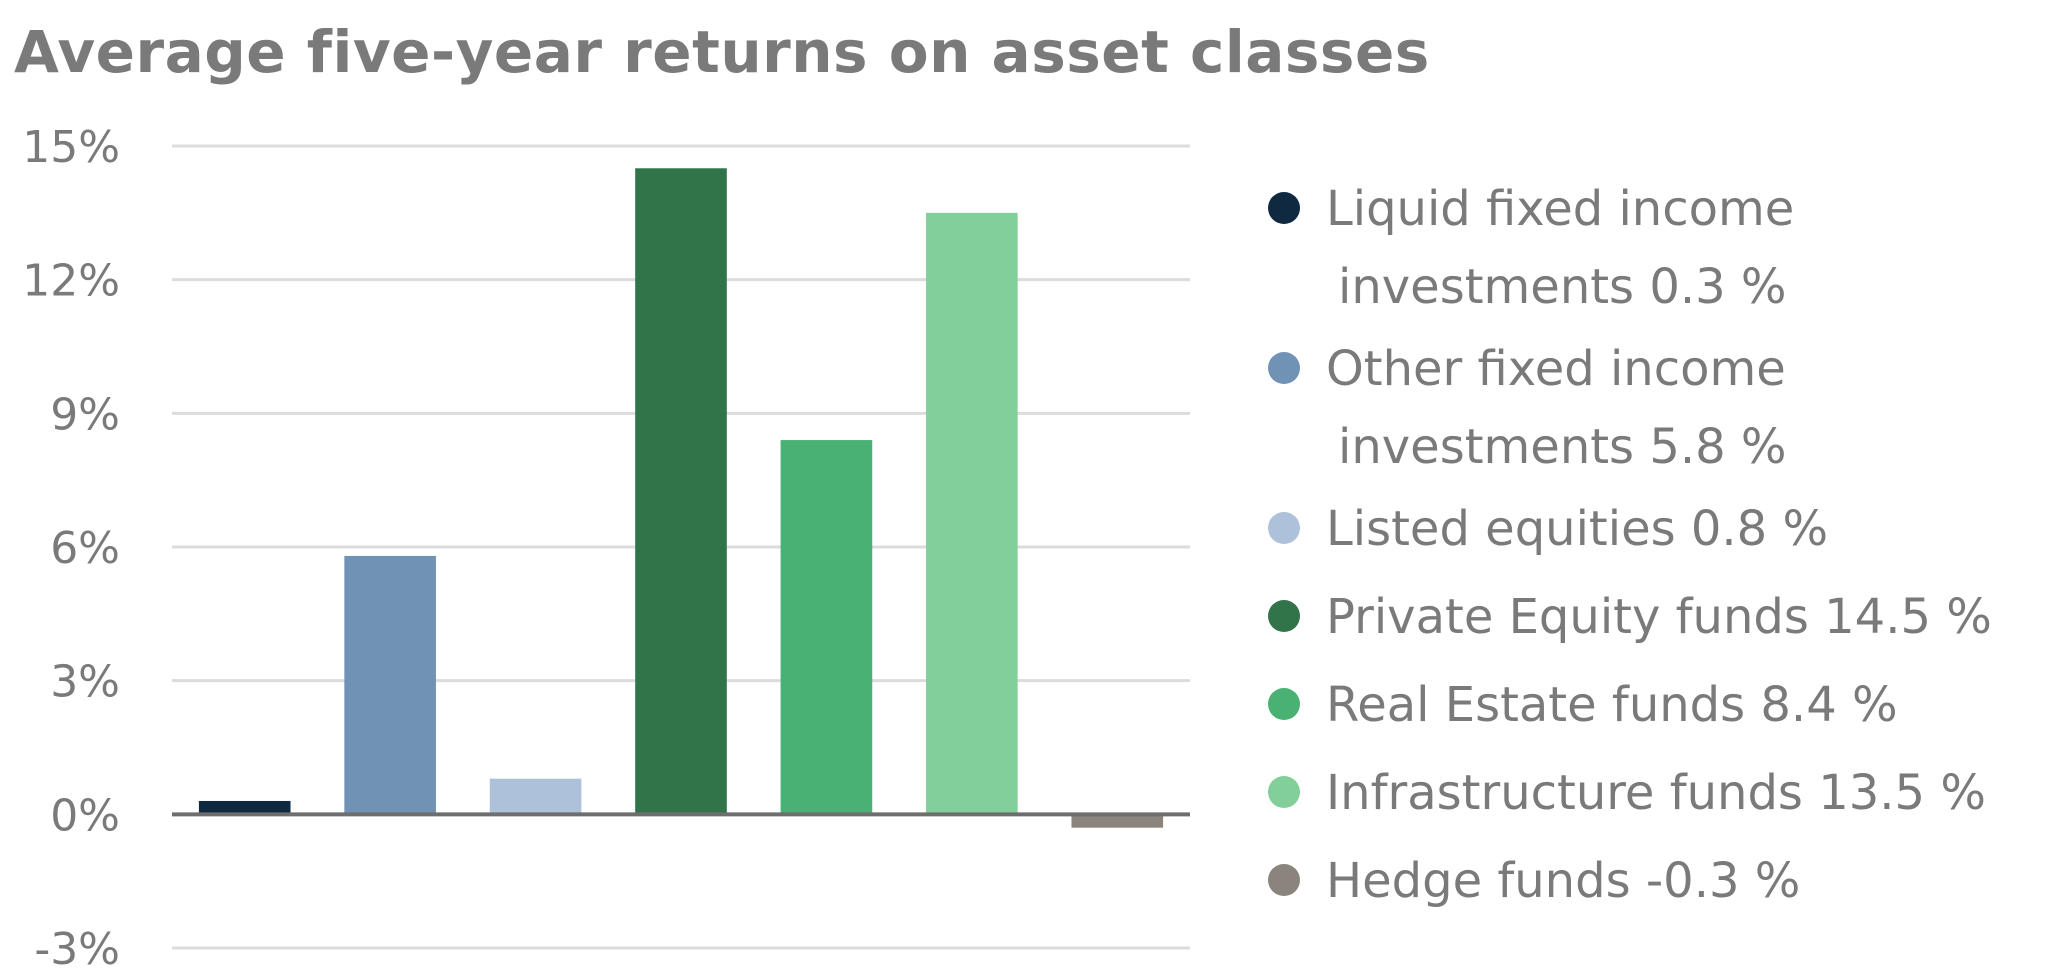 This screenshot has width=2060, height=978. I want to click on legend-label: Listed equities 0.8 %, so click(1577, 529).